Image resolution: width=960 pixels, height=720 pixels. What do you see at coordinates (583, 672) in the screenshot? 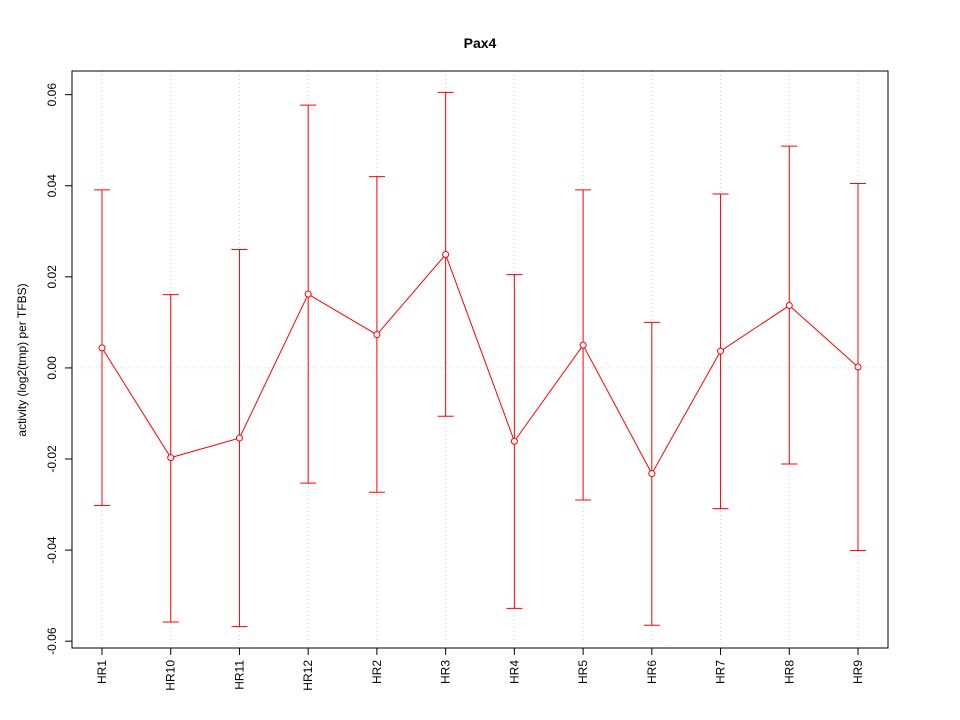
I see `x-tick-label: HR5` at bounding box center [583, 672].